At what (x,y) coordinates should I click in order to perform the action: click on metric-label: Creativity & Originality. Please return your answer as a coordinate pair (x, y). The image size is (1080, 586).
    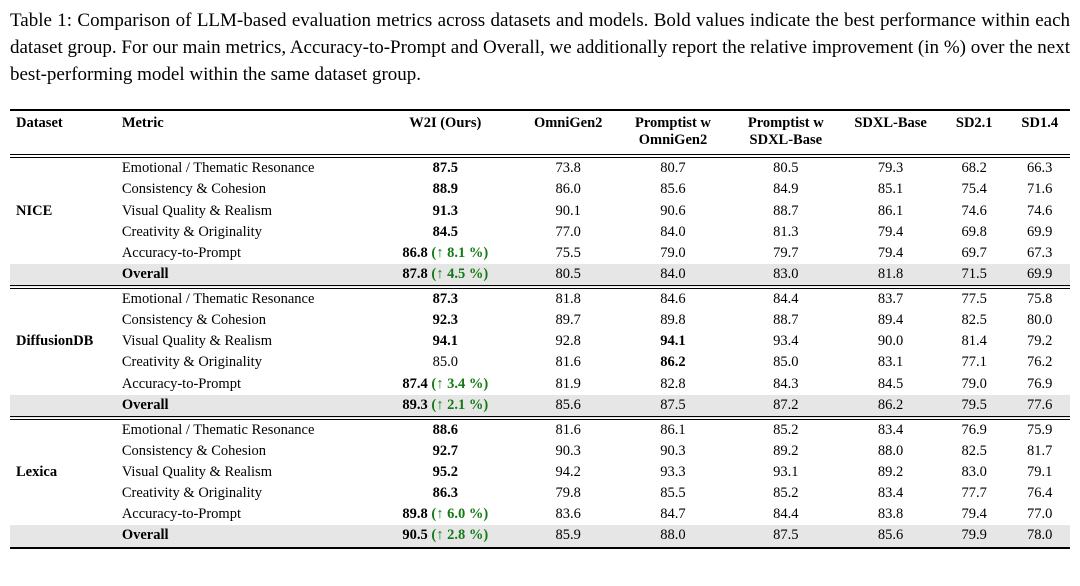
    Looking at the image, I should click on (191, 362).